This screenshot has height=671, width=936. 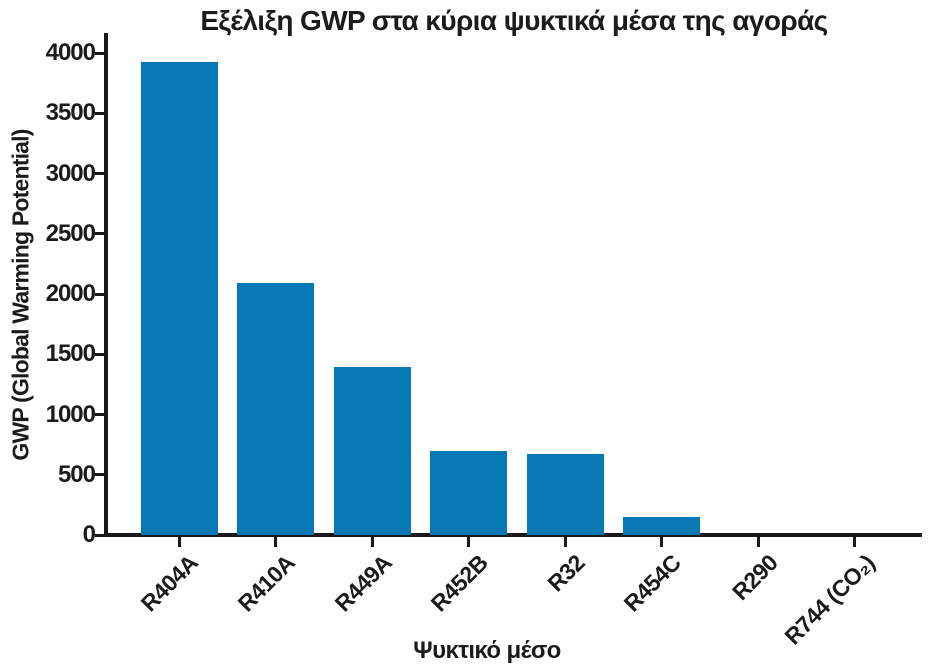 What do you see at coordinates (754, 577) in the screenshot?
I see `x-tick-label: R290` at bounding box center [754, 577].